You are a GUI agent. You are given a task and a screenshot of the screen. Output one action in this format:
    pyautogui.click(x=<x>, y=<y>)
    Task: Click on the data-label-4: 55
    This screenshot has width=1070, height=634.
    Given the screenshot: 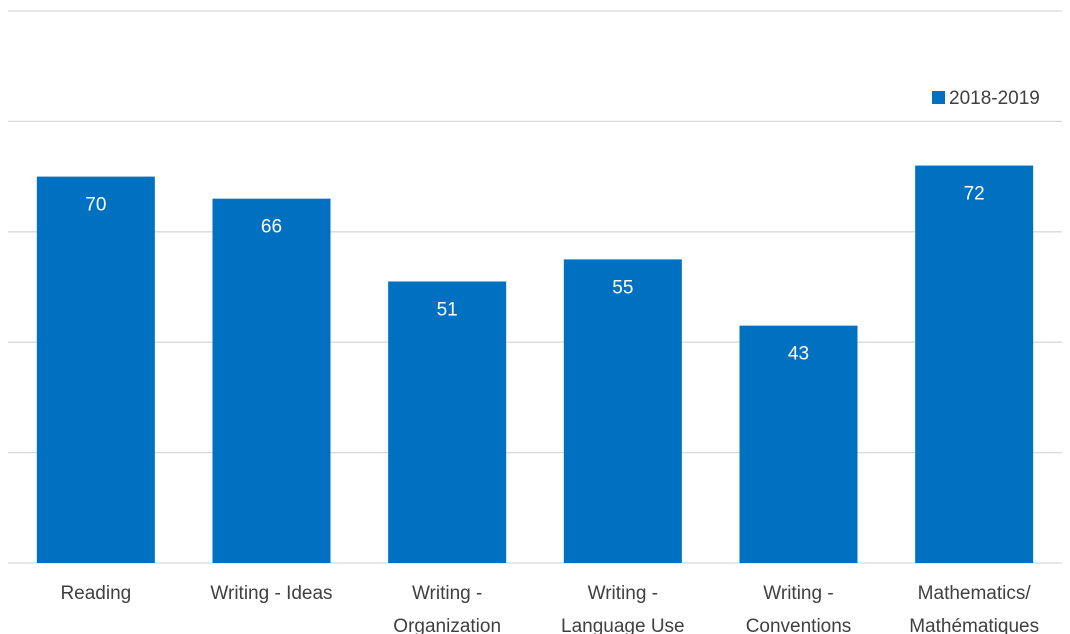 What is the action you would take?
    pyautogui.click(x=622, y=287)
    